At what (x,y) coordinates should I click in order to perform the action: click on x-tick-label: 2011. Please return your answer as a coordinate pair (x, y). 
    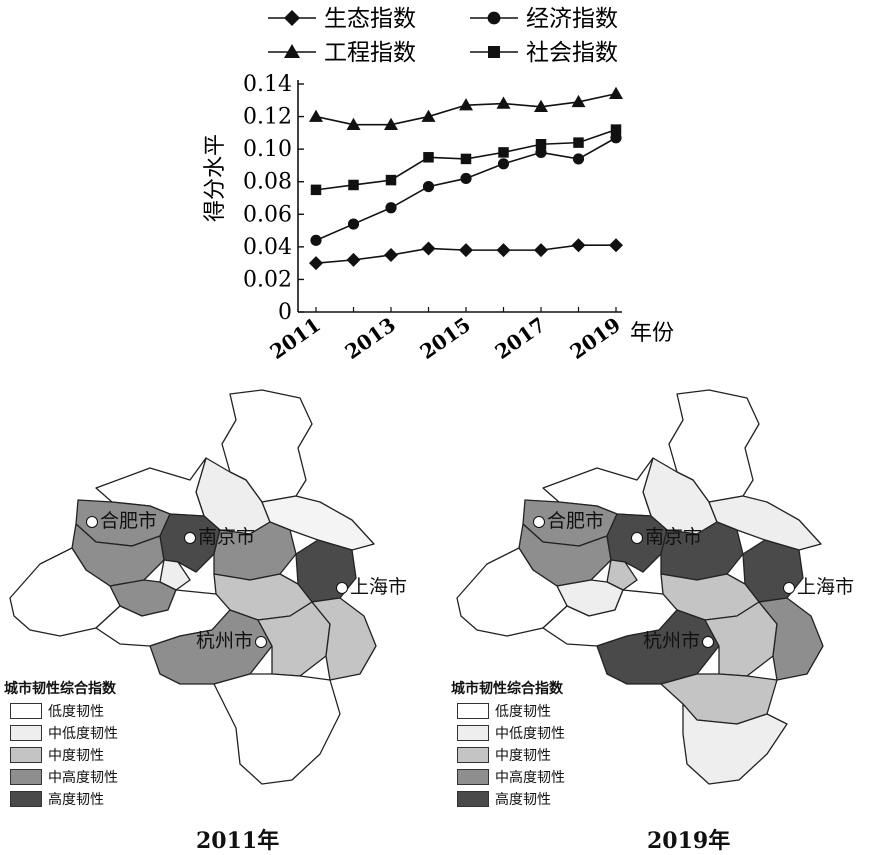
    Looking at the image, I should click on (294, 338).